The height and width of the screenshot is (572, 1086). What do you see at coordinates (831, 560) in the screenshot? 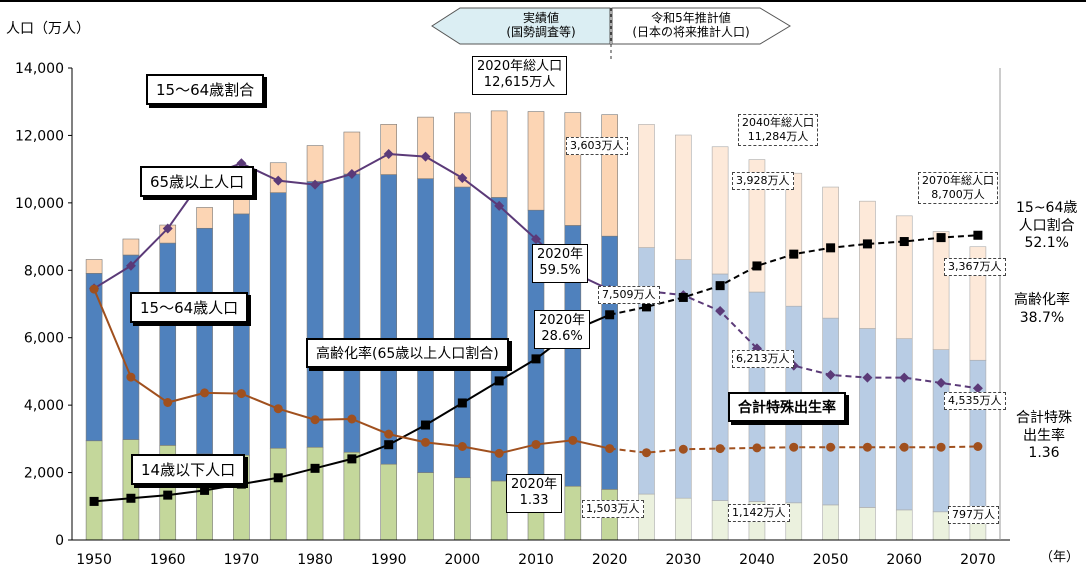
I see `x-tick-label: 2050` at bounding box center [831, 560].